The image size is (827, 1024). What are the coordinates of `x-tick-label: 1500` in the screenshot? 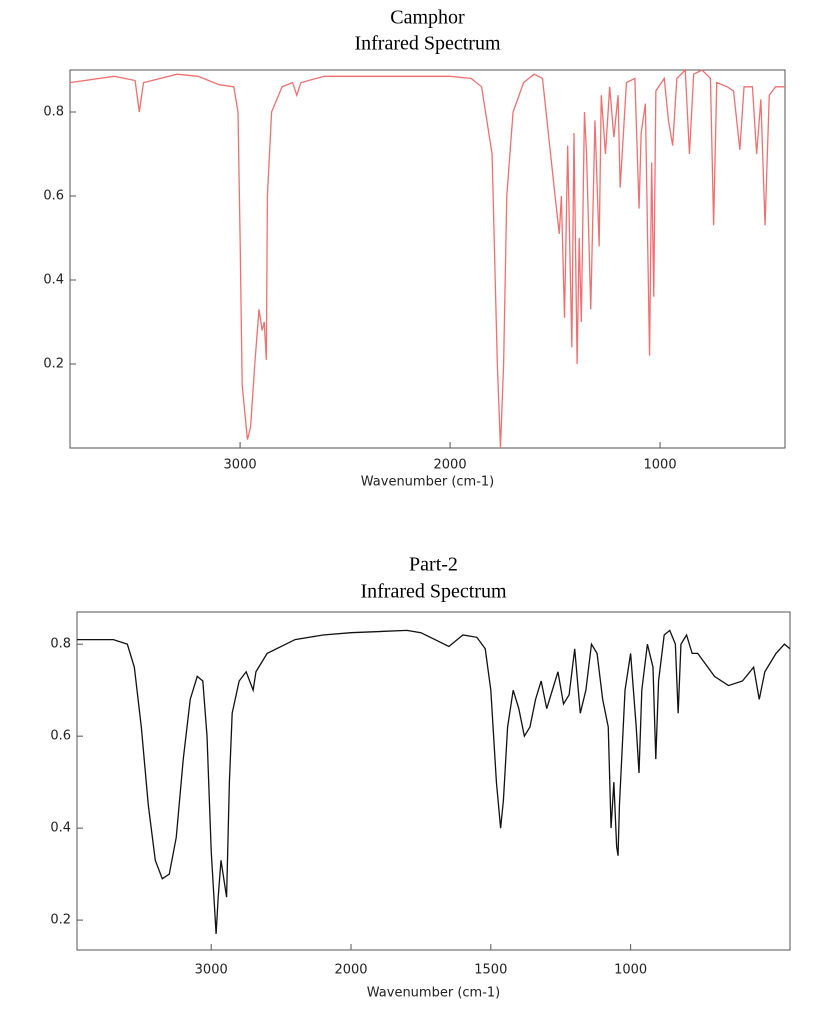 It's located at (490, 970).